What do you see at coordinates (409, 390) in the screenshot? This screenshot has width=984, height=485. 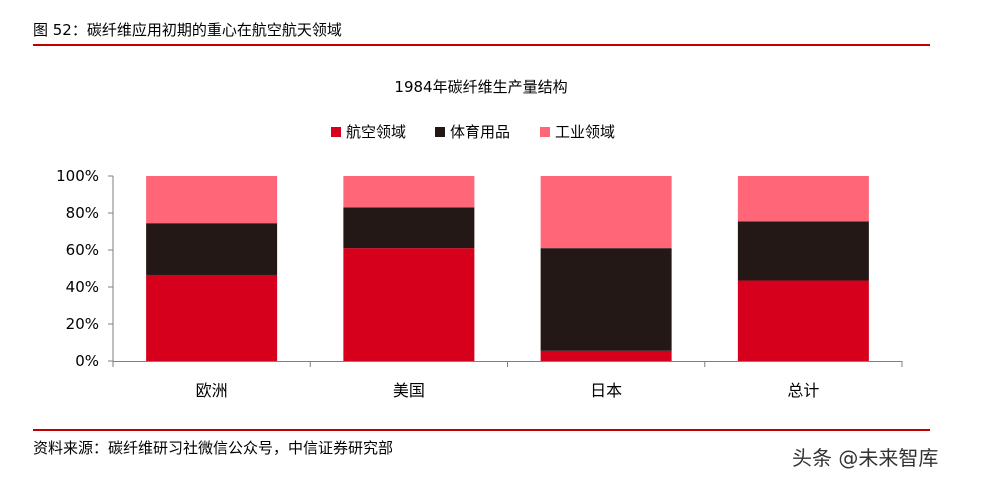 I see `x-tick-label-1: 美国` at bounding box center [409, 390].